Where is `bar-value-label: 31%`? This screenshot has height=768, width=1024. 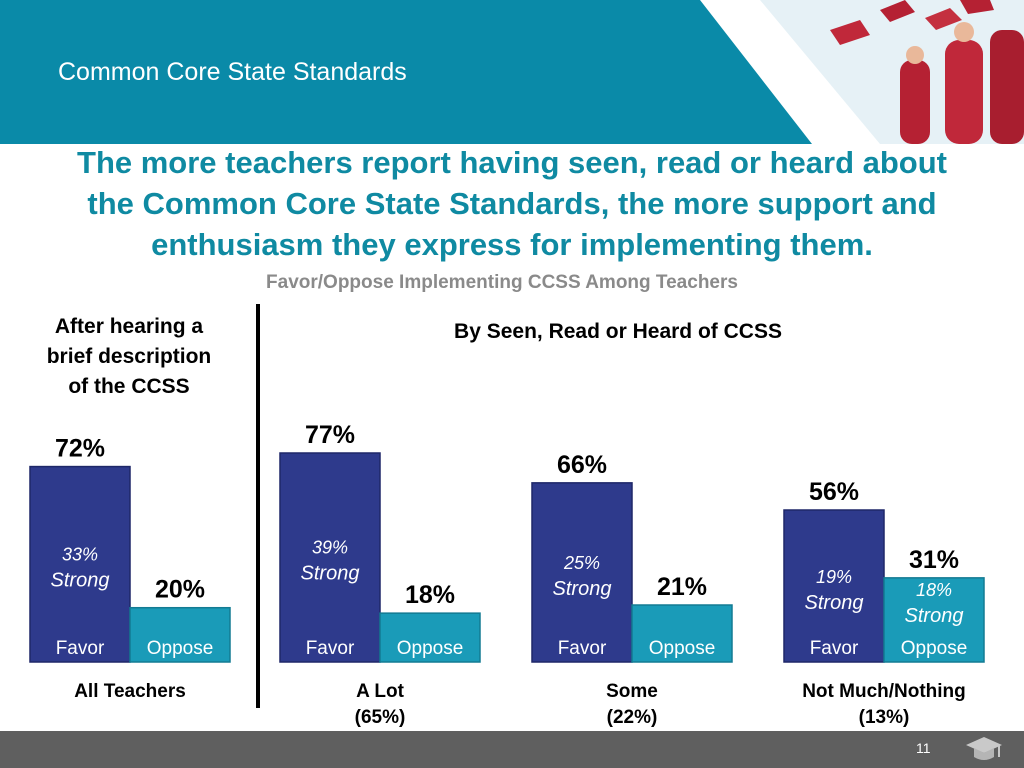 bar-value-label: 31% is located at coordinates (934, 560).